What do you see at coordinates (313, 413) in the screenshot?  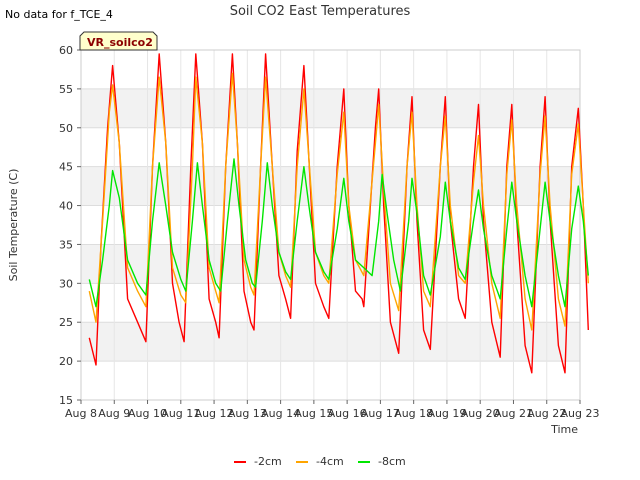 I see `x-tick-label: Aug 15` at bounding box center [313, 413].